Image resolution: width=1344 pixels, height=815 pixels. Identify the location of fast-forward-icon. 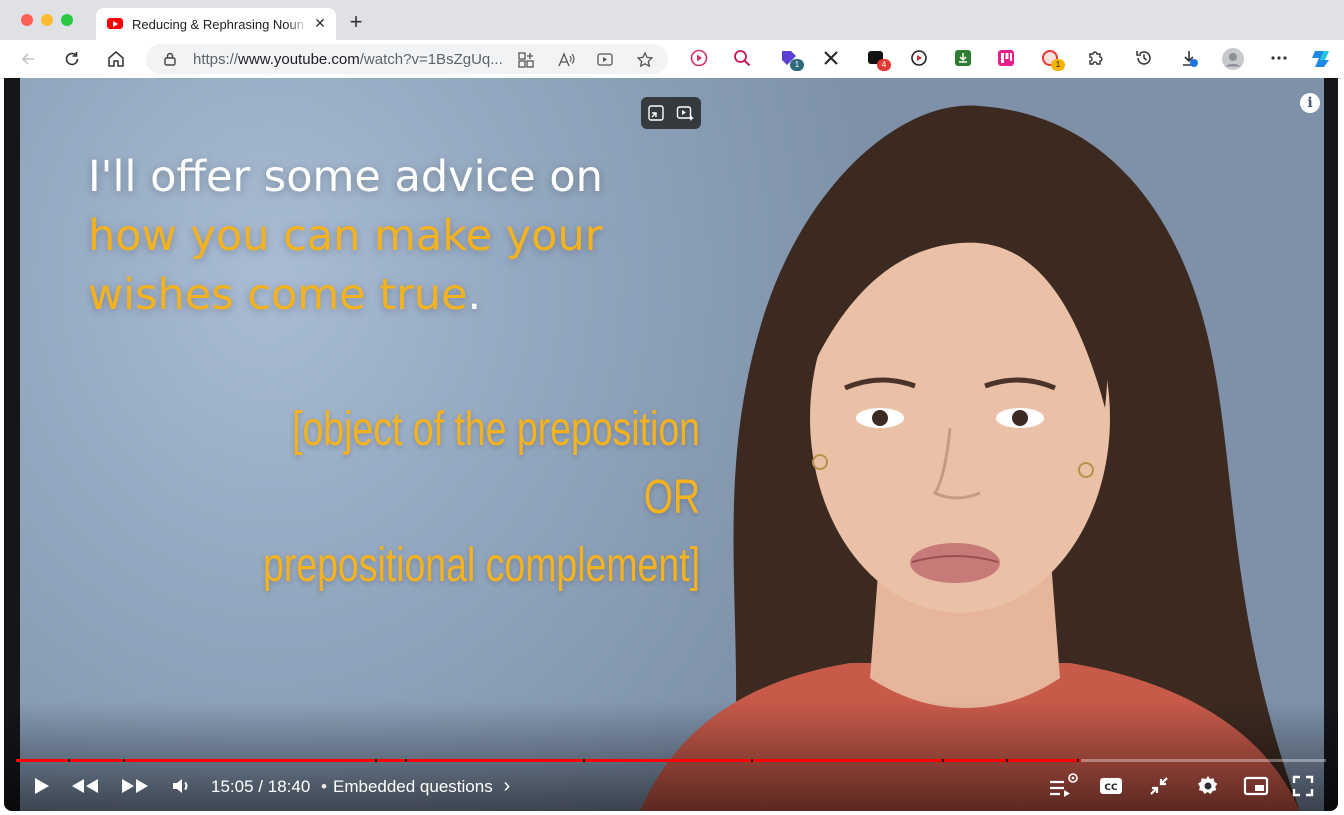
(135, 786).